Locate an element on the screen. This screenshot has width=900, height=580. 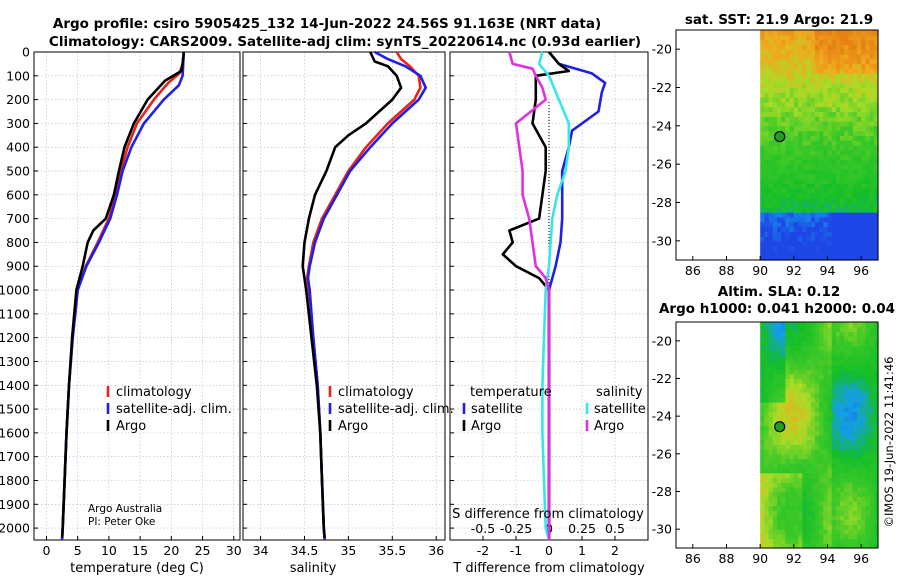
y-tick-label: 800 is located at coordinates (18, 242).